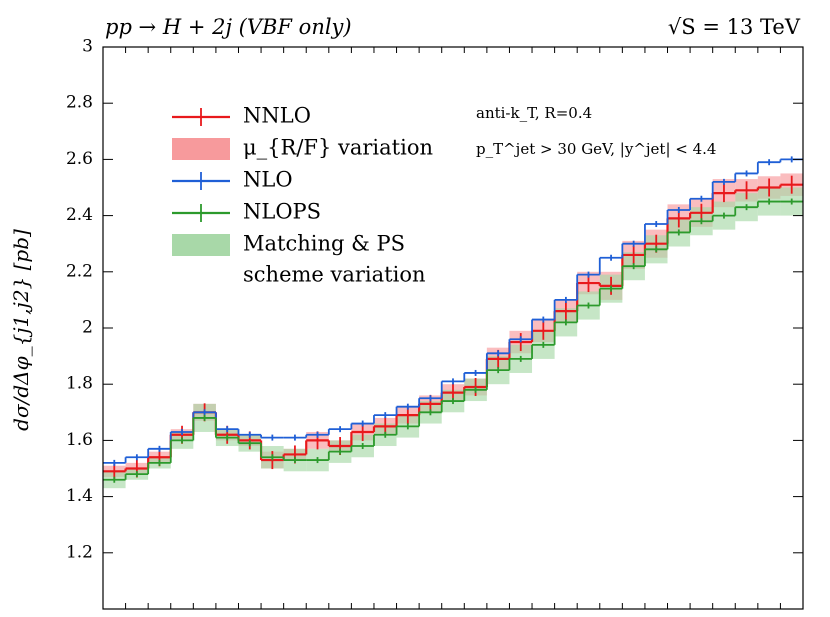  What do you see at coordinates (282, 212) in the screenshot?
I see `legend-label: NLOPS` at bounding box center [282, 212].